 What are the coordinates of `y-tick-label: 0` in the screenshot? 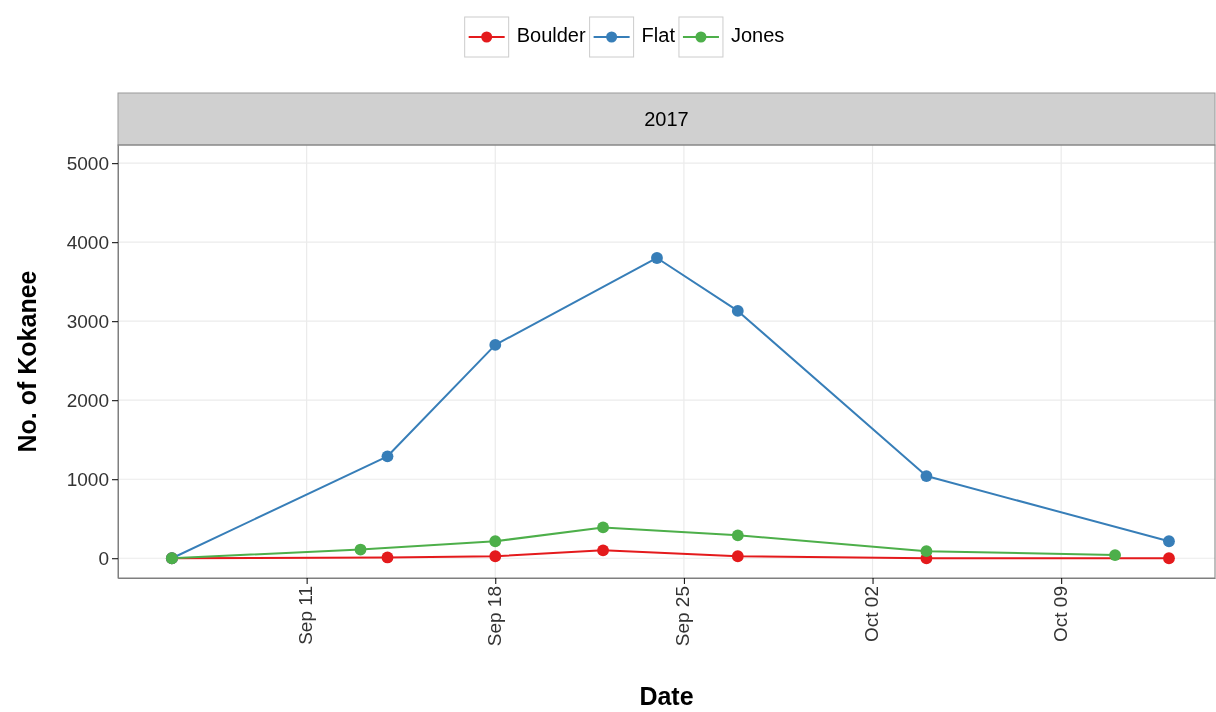 It's located at (103, 558).